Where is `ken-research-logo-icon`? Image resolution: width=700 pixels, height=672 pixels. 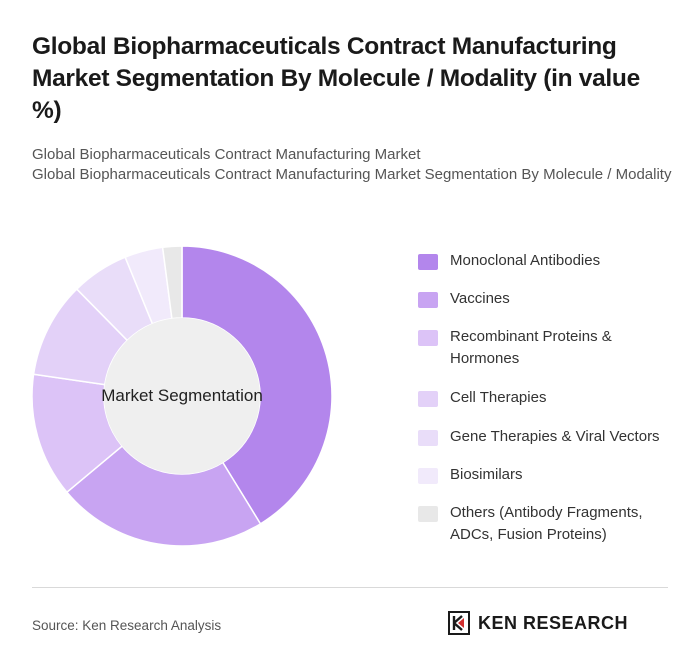
ken-research-logo-icon is located at coordinates (459, 623).